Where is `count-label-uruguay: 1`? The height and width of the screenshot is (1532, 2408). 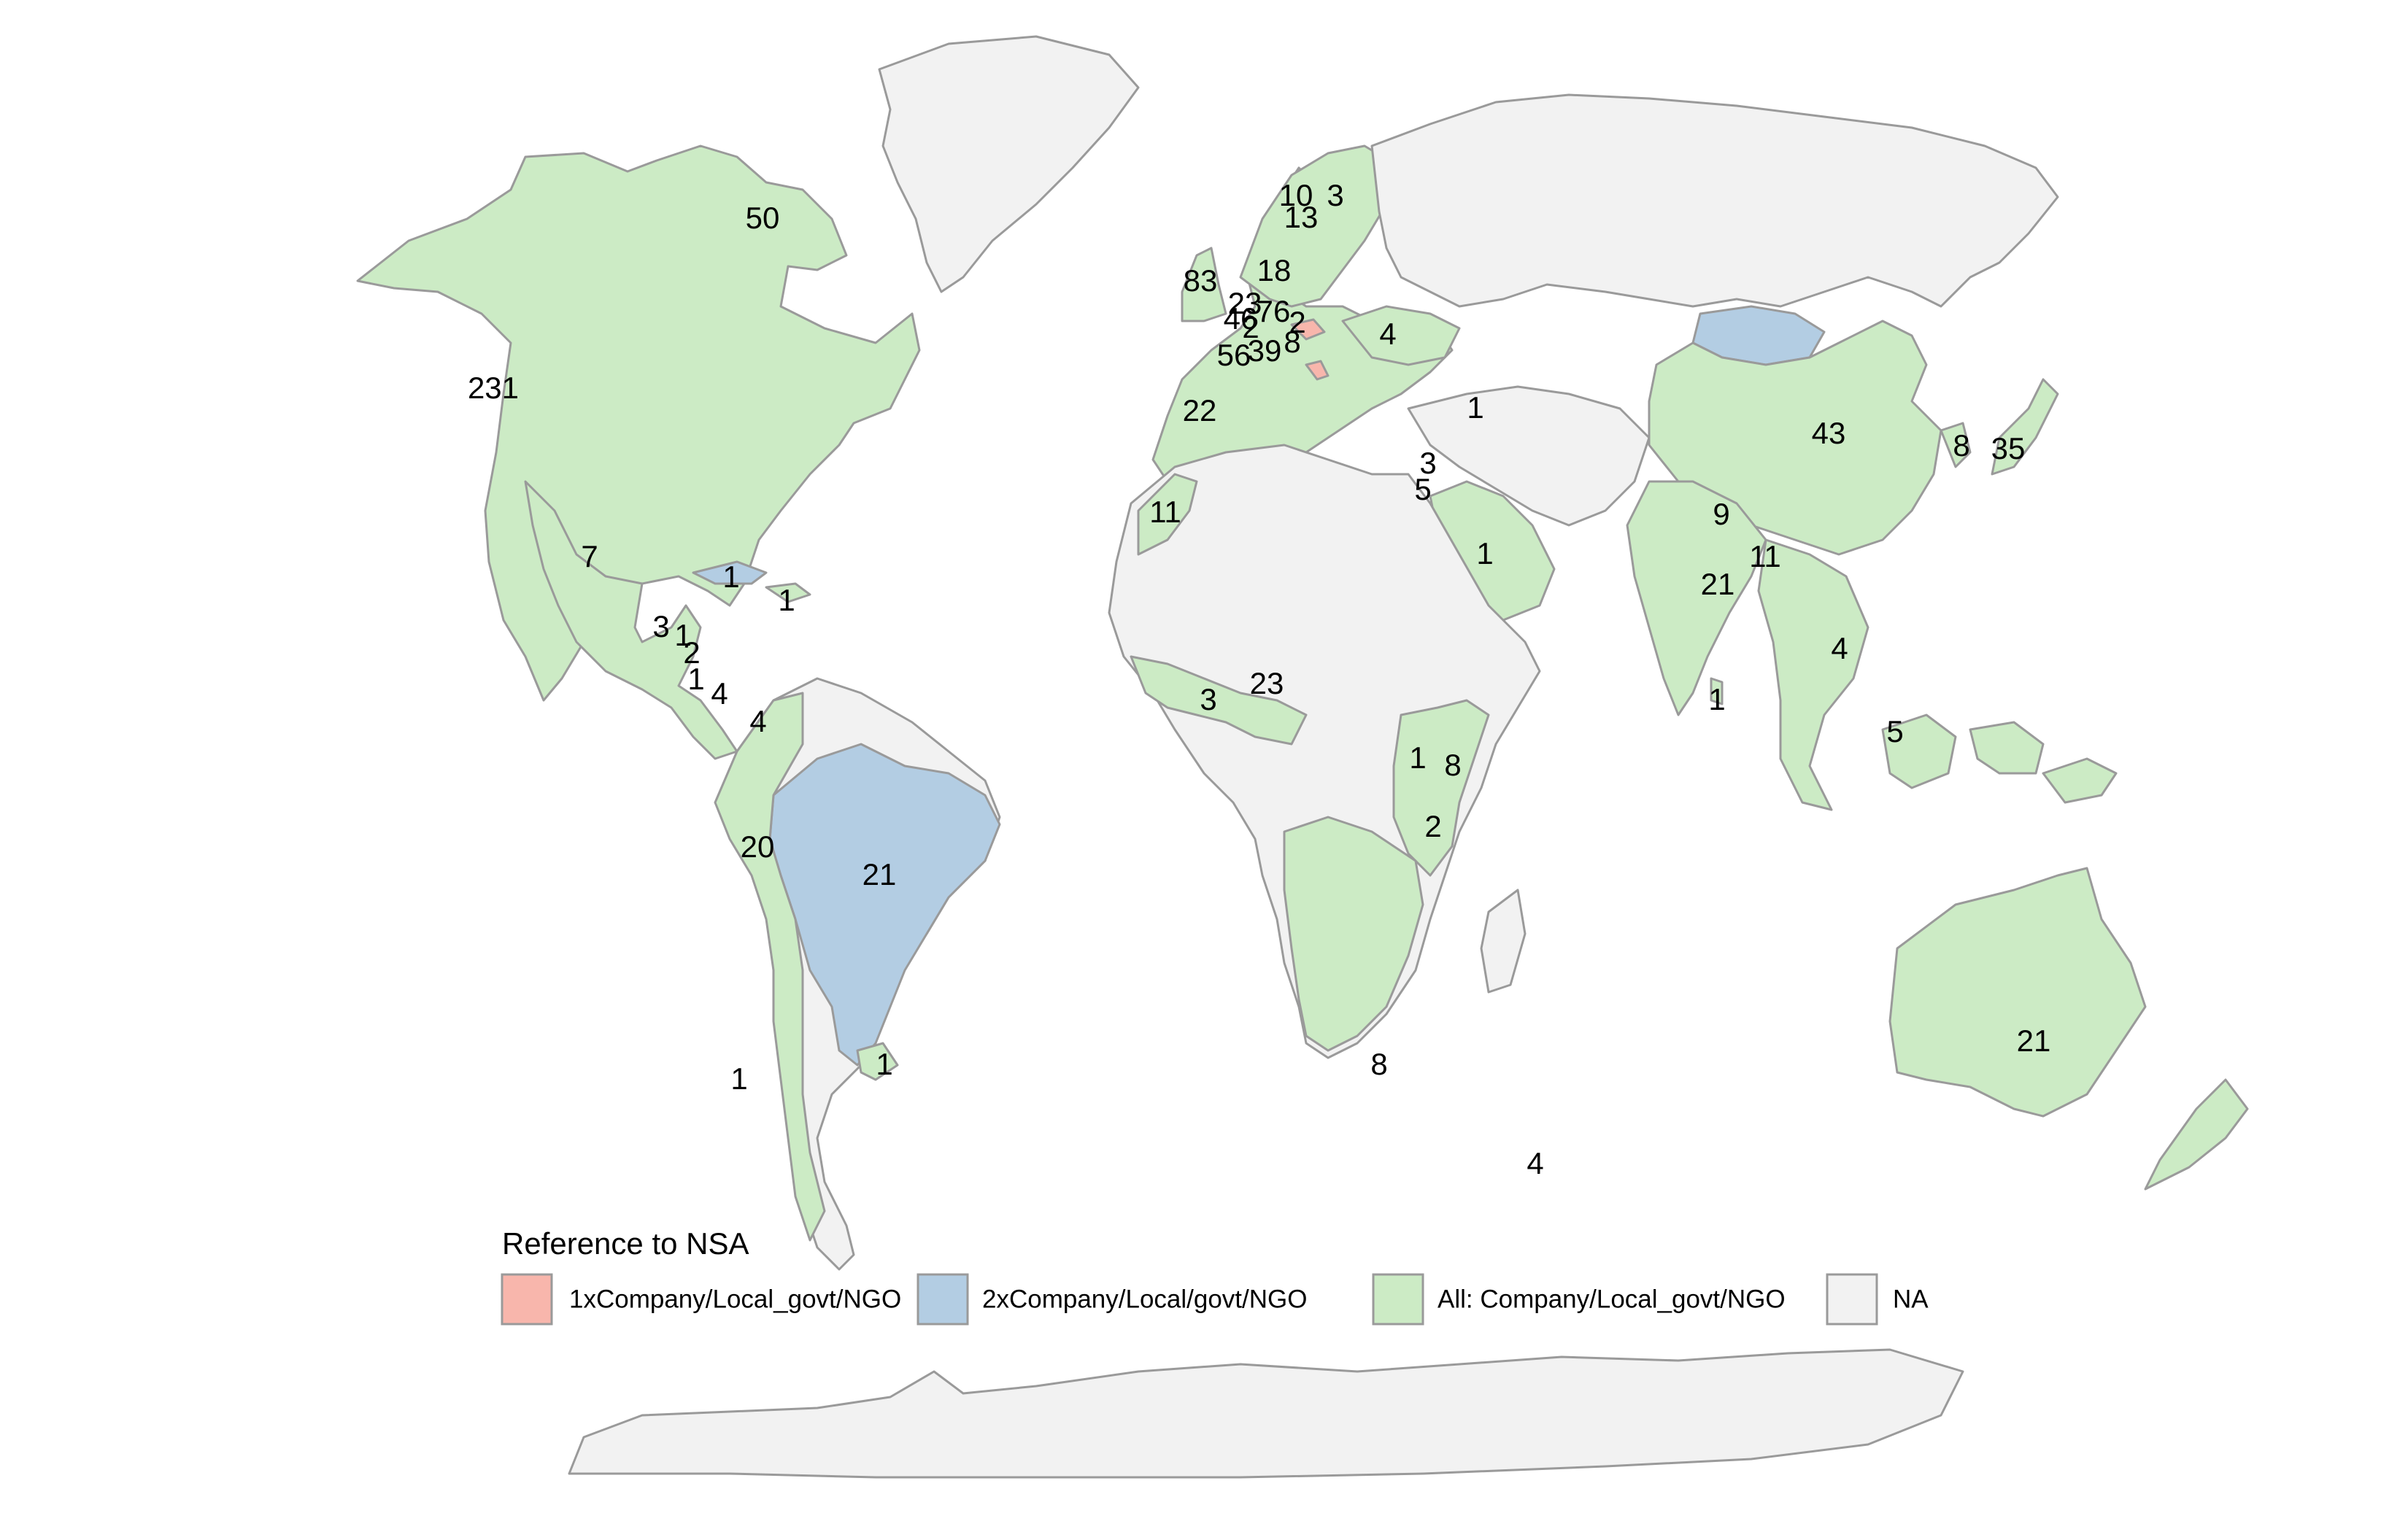
count-label-uruguay: 1 is located at coordinates (884, 1064).